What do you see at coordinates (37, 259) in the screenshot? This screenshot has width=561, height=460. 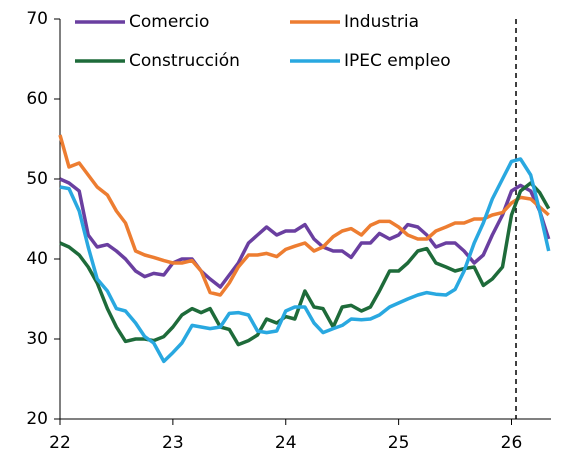 I see `y-tick-label: 40` at bounding box center [37, 259].